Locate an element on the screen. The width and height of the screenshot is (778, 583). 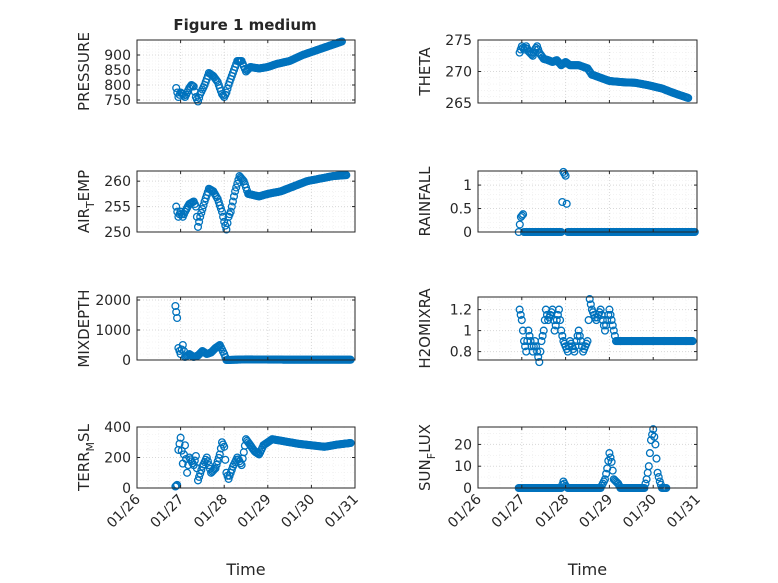
xtick-label: 01/27 is located at coordinates (509, 512).